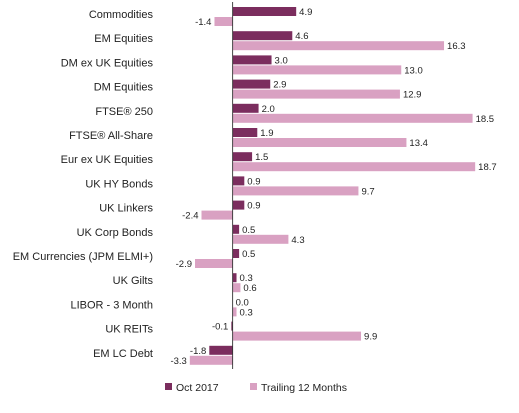  What do you see at coordinates (190, 216) in the screenshot?
I see `value-label-trailing-12-months: -2.4` at bounding box center [190, 216].